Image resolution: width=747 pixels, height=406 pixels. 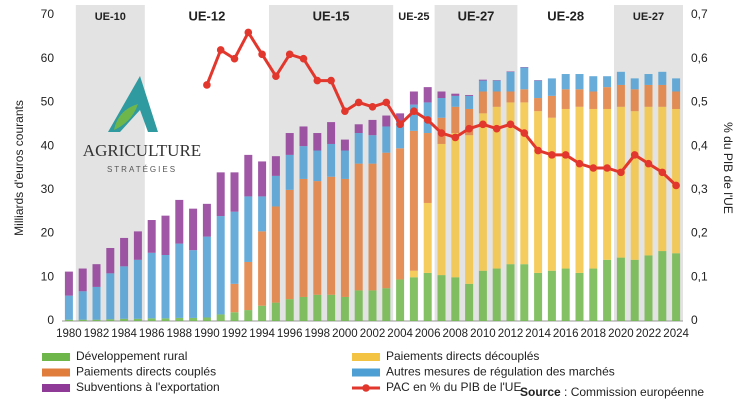 What do you see at coordinates (345, 334) in the screenshot?
I see `x-tick-label: 2000` at bounding box center [345, 334].